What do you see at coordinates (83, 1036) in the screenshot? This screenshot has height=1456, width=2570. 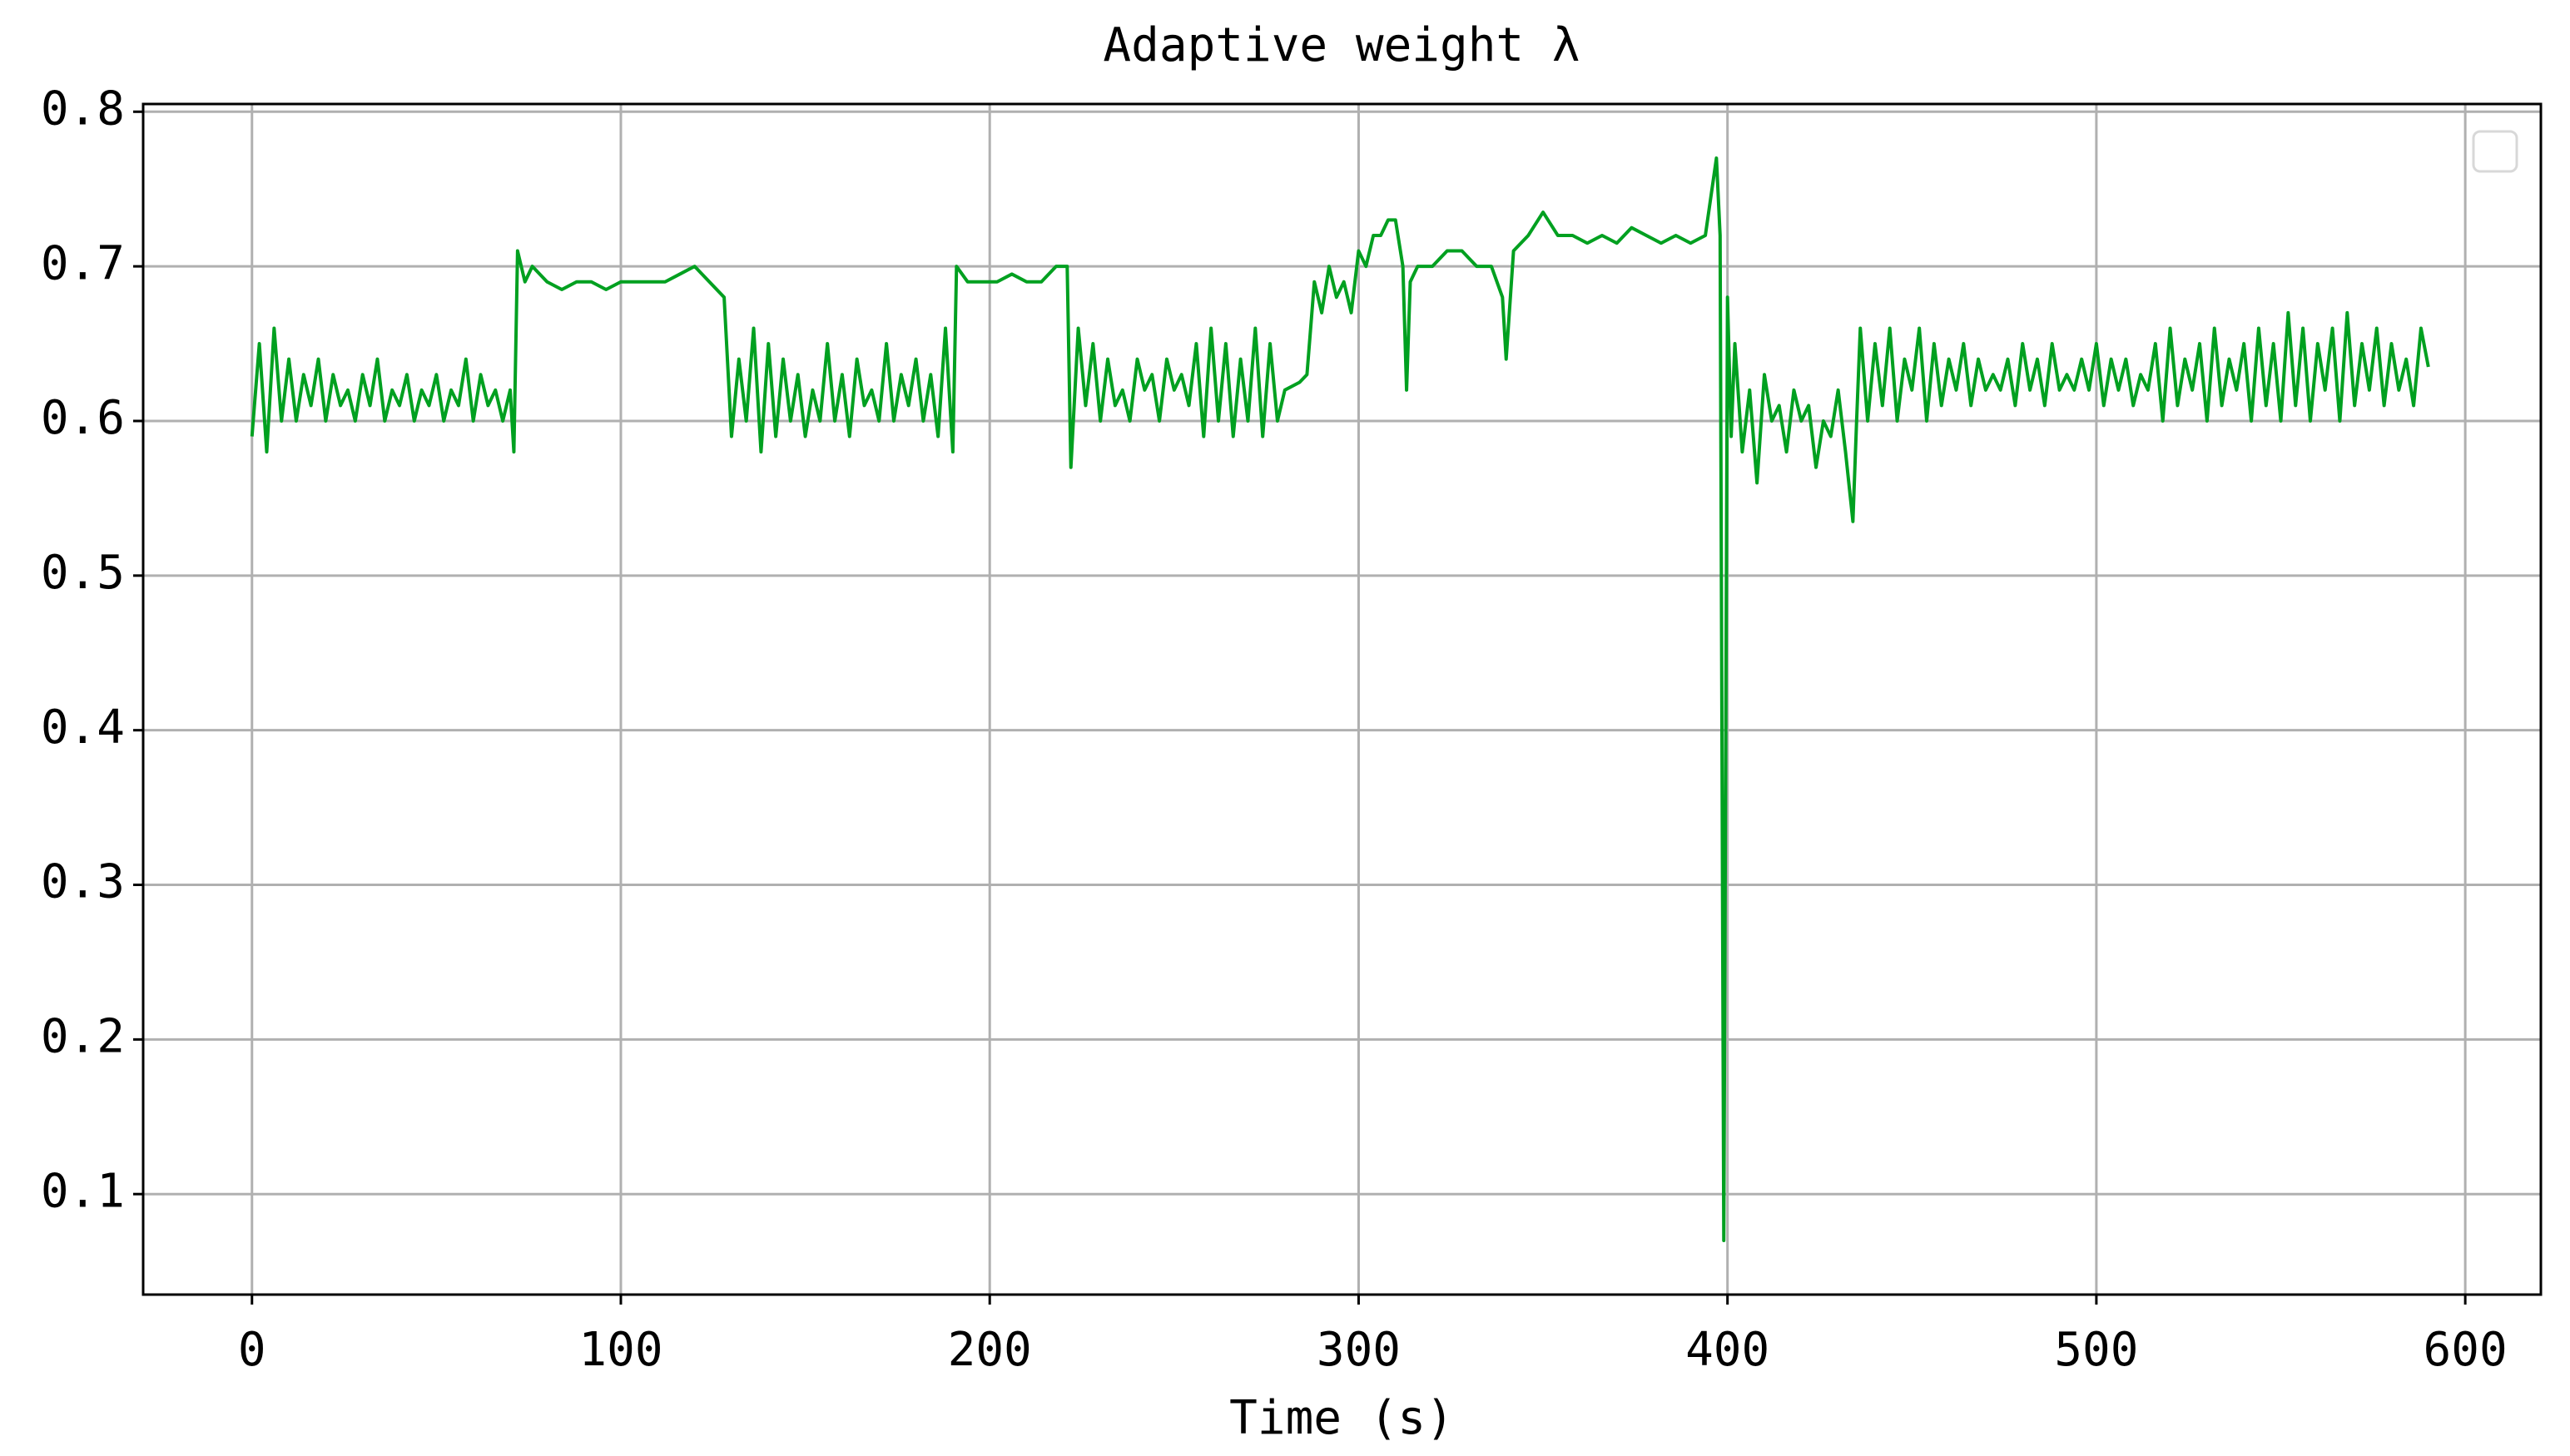 I see `y-tick-label: 0.2` at bounding box center [83, 1036].